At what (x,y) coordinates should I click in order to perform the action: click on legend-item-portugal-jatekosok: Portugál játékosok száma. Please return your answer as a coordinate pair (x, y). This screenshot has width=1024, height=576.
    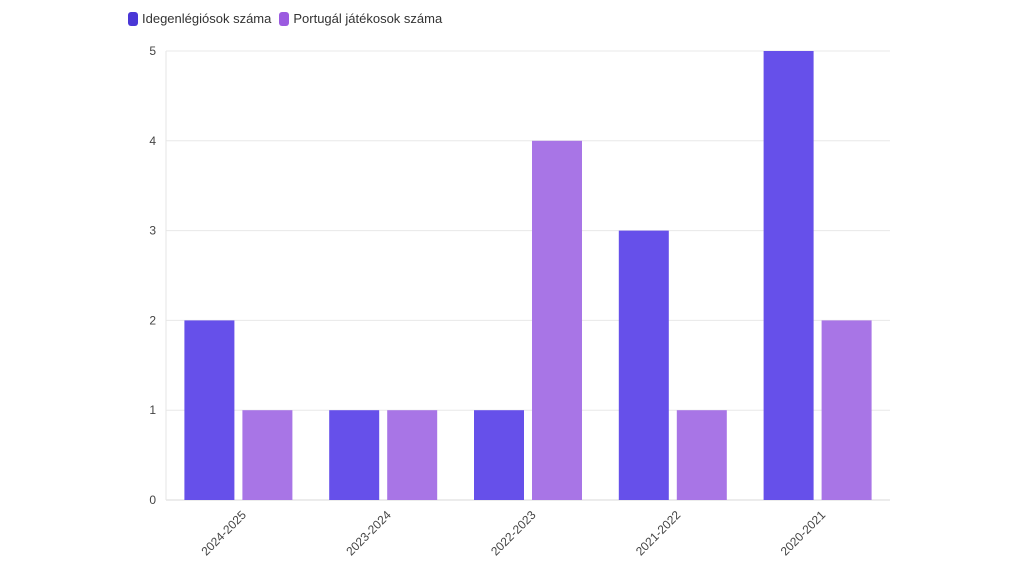
    Looking at the image, I should click on (360, 18).